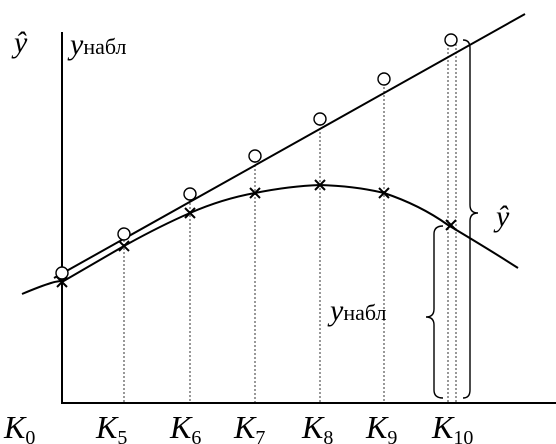 The image size is (556, 444). Describe the element at coordinates (181, 426) in the screenshot. I see `k6-letter: K` at that location.